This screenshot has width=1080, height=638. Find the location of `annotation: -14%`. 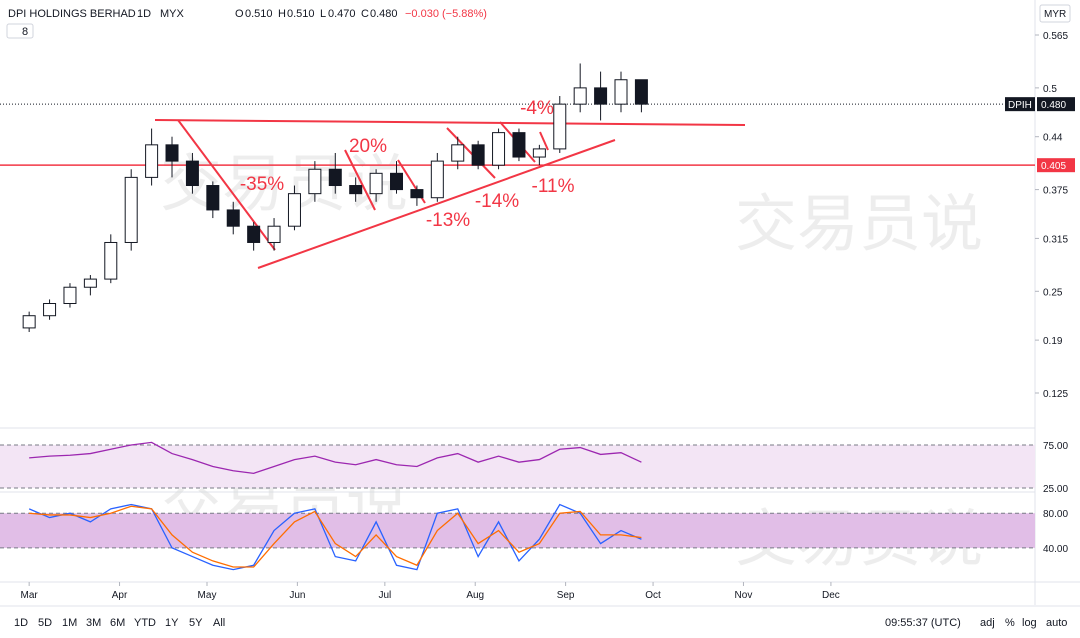

annotation: -14% is located at coordinates (497, 201).